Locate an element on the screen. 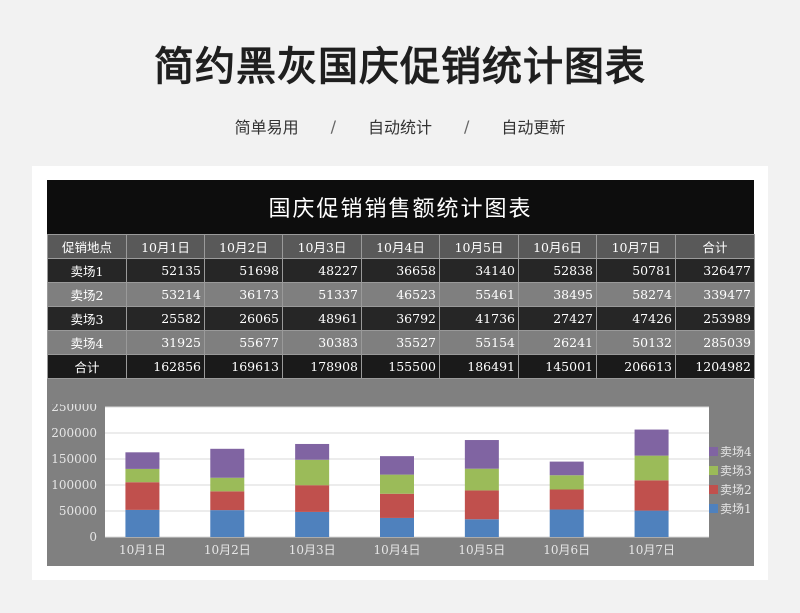  table-cell: 31925 is located at coordinates (165, 342).